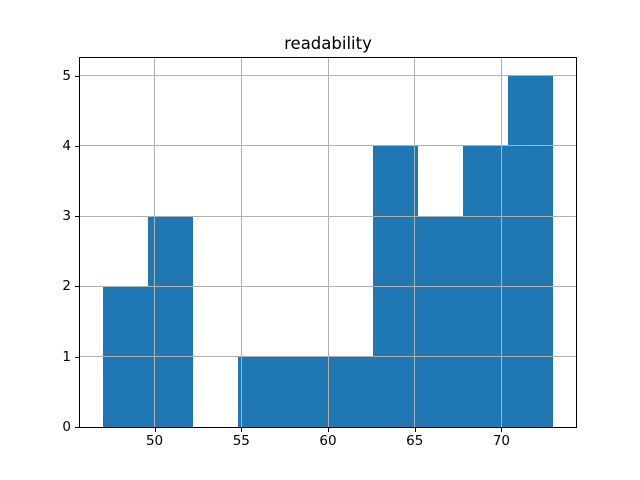 This screenshot has width=640, height=480. I want to click on y-tick-label: 5, so click(66, 75).